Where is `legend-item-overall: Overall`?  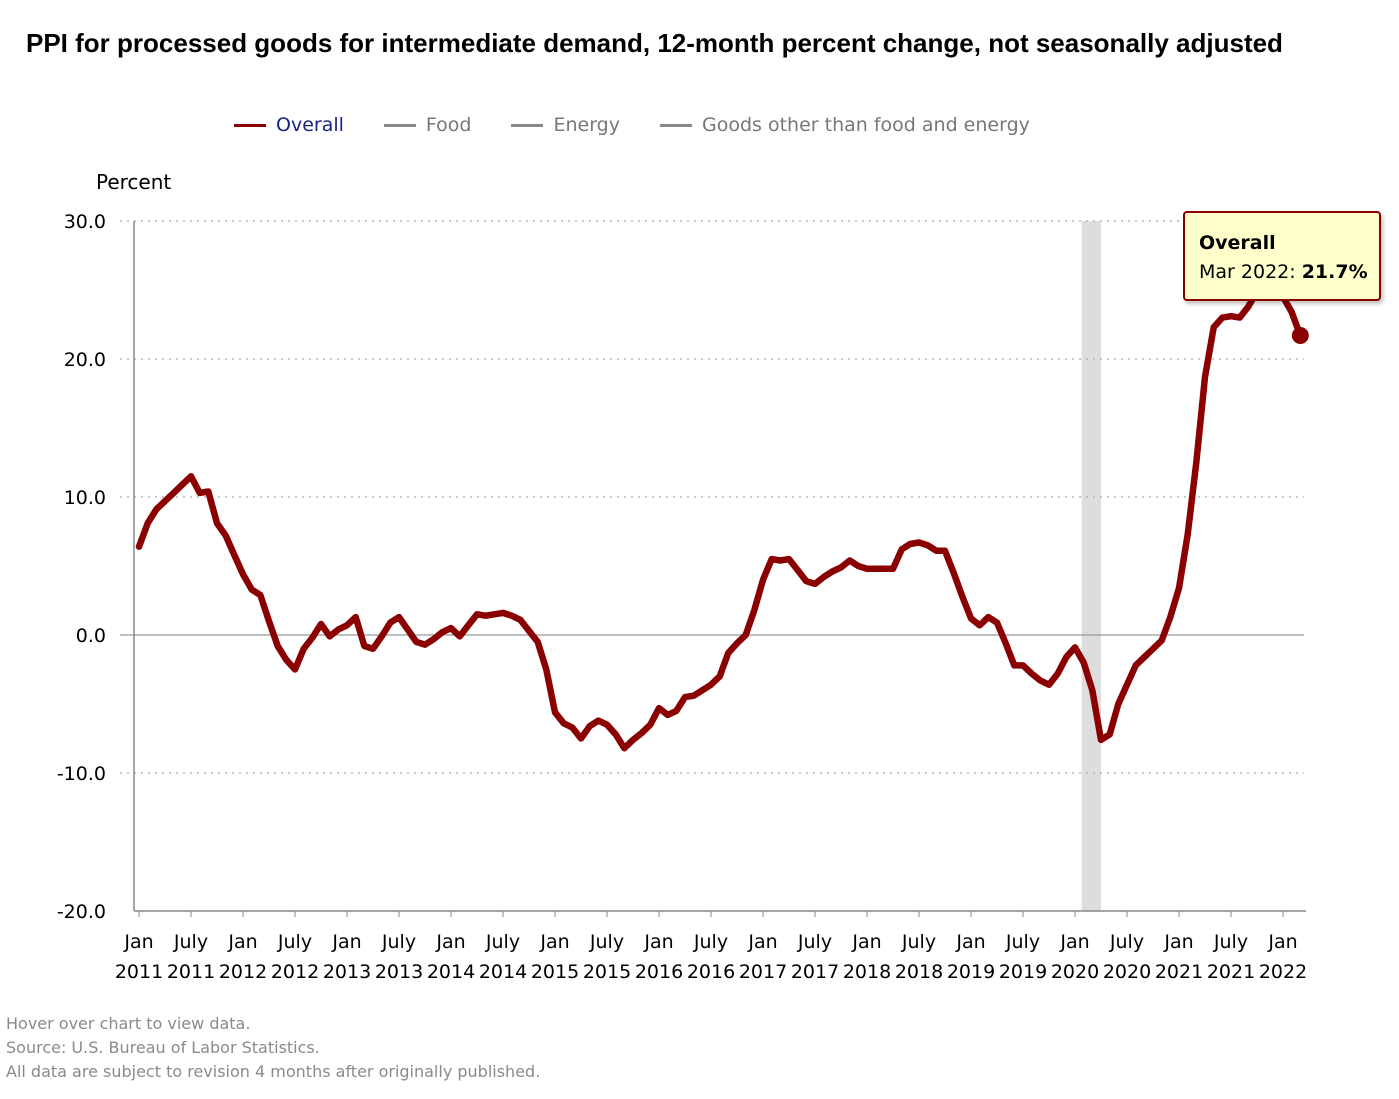 legend-item-overall: Overall is located at coordinates (289, 125).